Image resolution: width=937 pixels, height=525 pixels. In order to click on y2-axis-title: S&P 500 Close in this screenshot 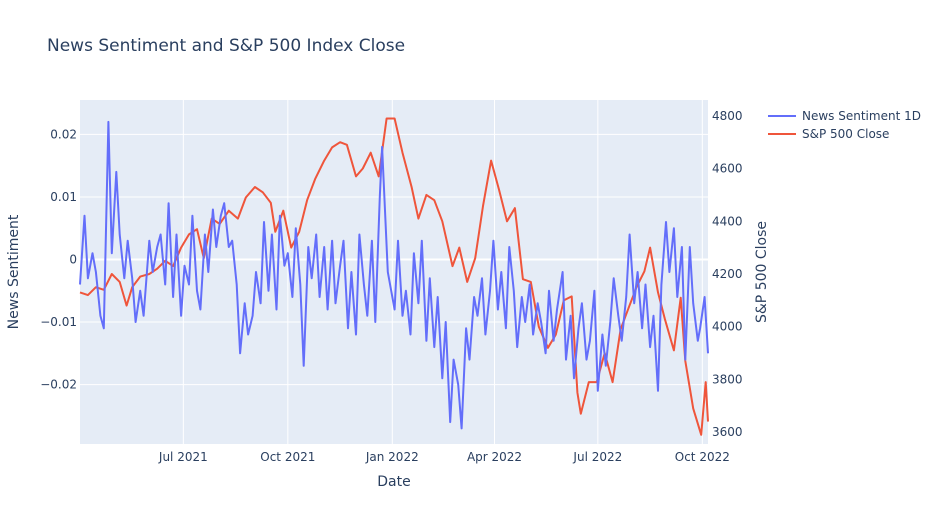, I will do `click(762, 272)`.